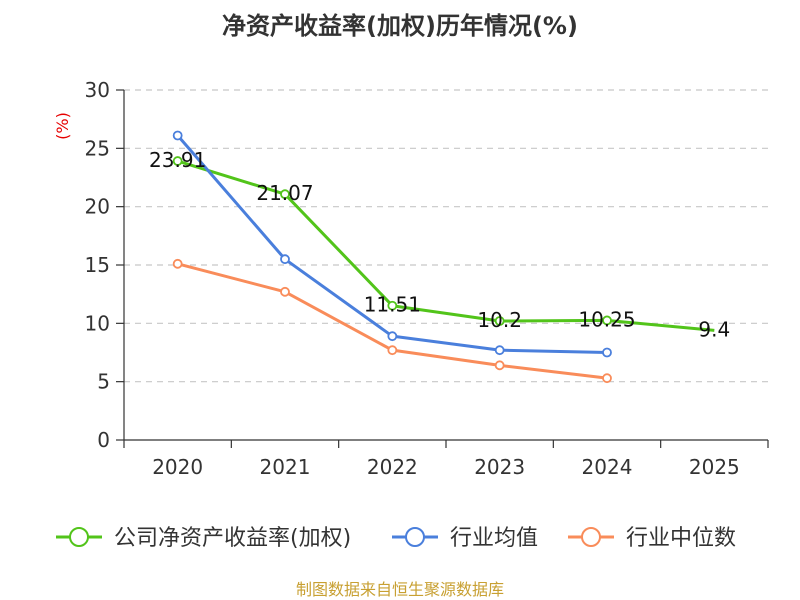  I want to click on legend-label: 行业均值, so click(494, 538).